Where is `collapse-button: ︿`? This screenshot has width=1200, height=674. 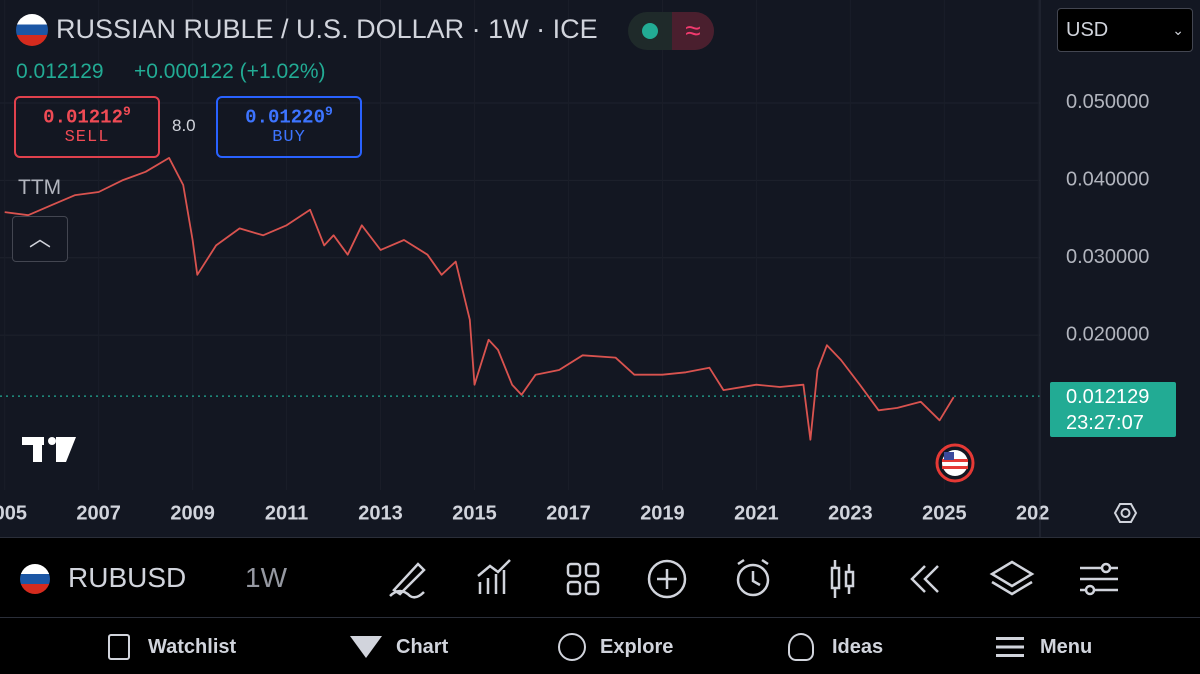
collapse-button: ︿ is located at coordinates (40, 239).